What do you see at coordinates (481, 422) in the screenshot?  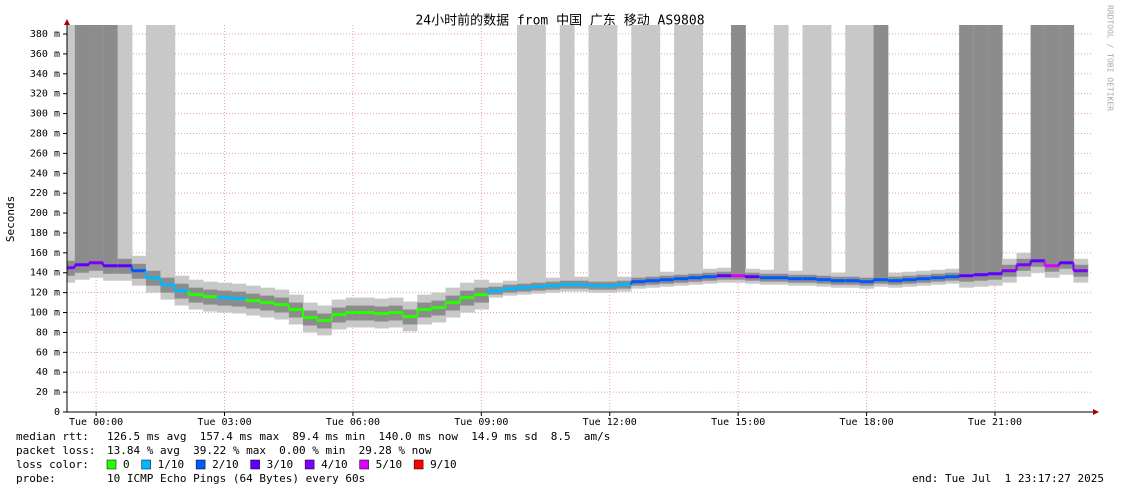 I see `x-tick-label: Tue 09:00` at bounding box center [481, 422].